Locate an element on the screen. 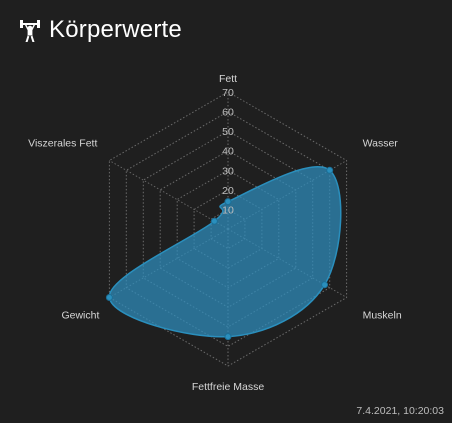 Image resolution: width=452 pixels, height=423 pixels. category-label: Viszerales Fett is located at coordinates (62, 144).